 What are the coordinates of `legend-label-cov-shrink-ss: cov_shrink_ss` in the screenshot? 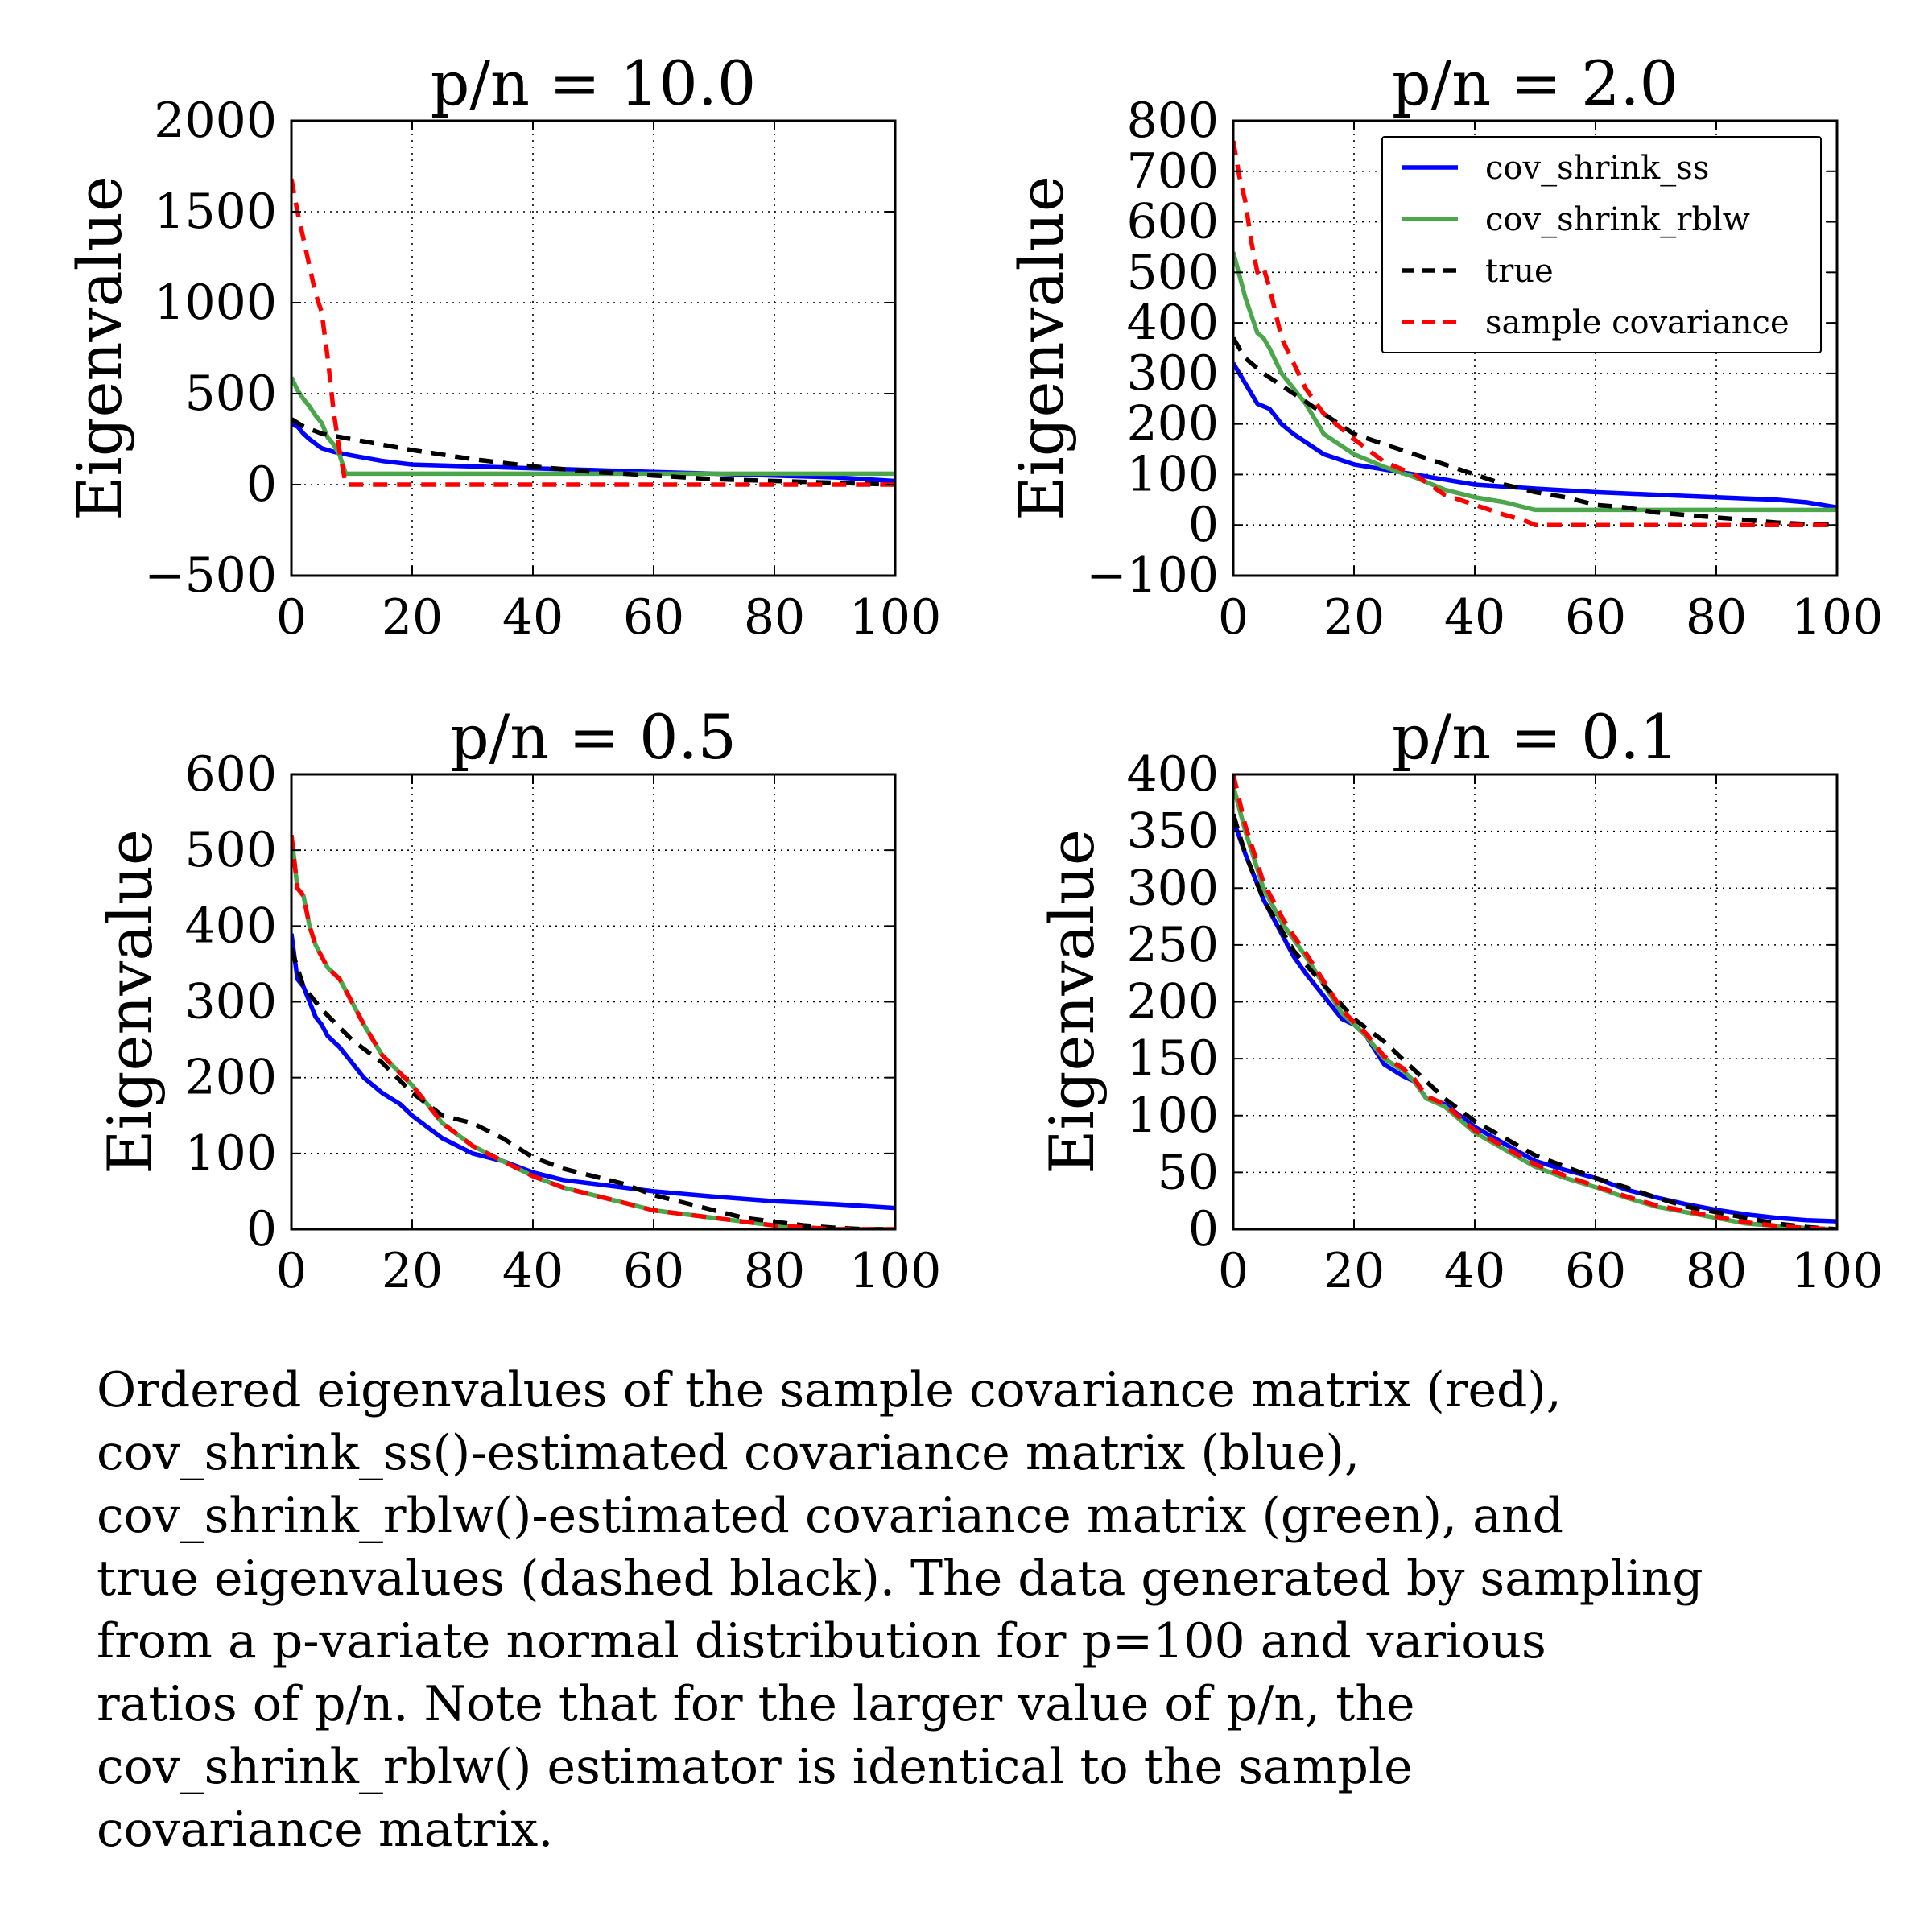 It's located at (1597, 168).